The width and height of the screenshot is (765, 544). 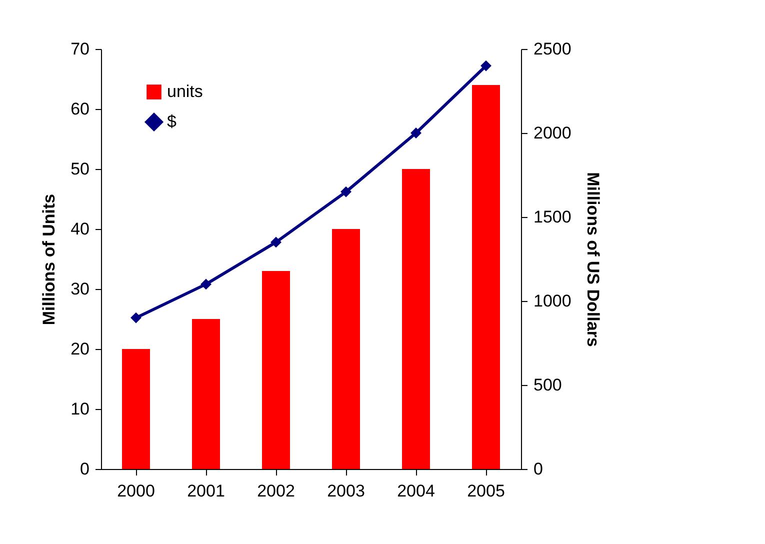 What do you see at coordinates (49, 260) in the screenshot?
I see `y-axis-title: Millions of Units` at bounding box center [49, 260].